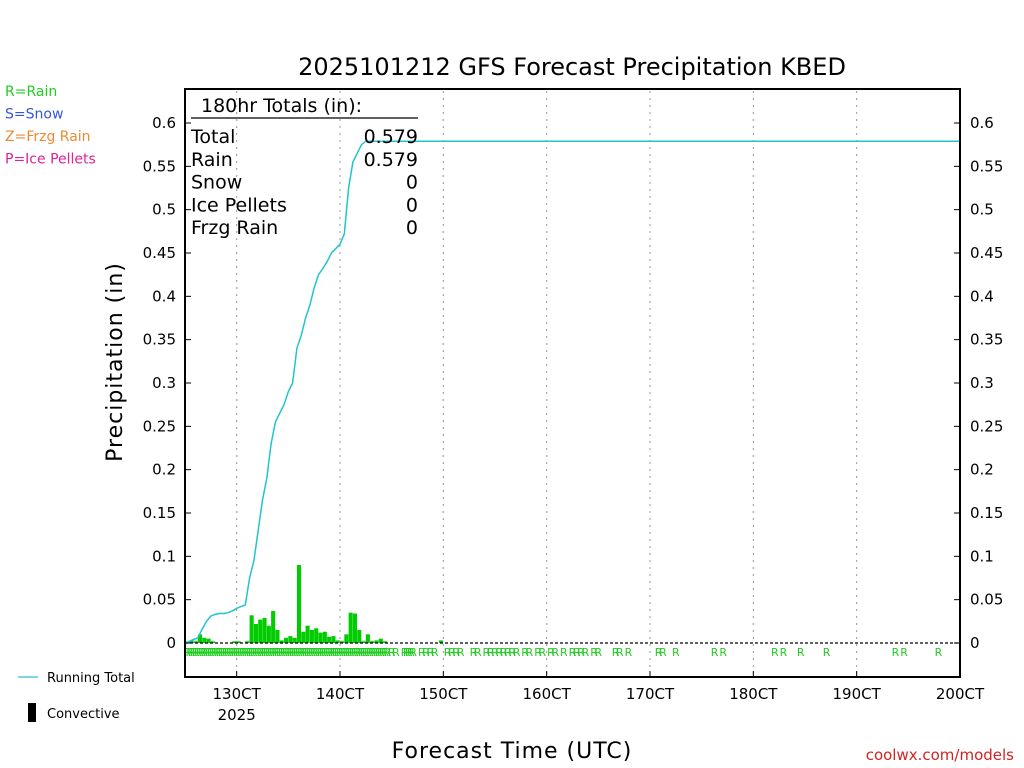 The height and width of the screenshot is (768, 1024). I want to click on y-tick-label-right: 0.2, so click(982, 470).